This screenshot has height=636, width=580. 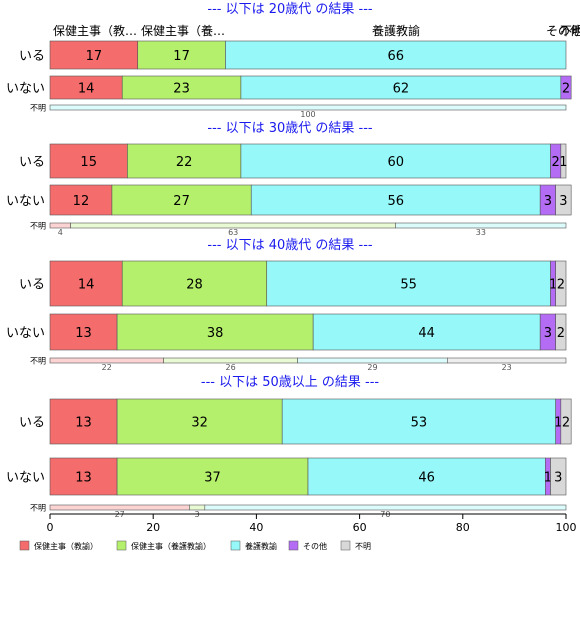 I want to click on data-label: 63, so click(x=233, y=232).